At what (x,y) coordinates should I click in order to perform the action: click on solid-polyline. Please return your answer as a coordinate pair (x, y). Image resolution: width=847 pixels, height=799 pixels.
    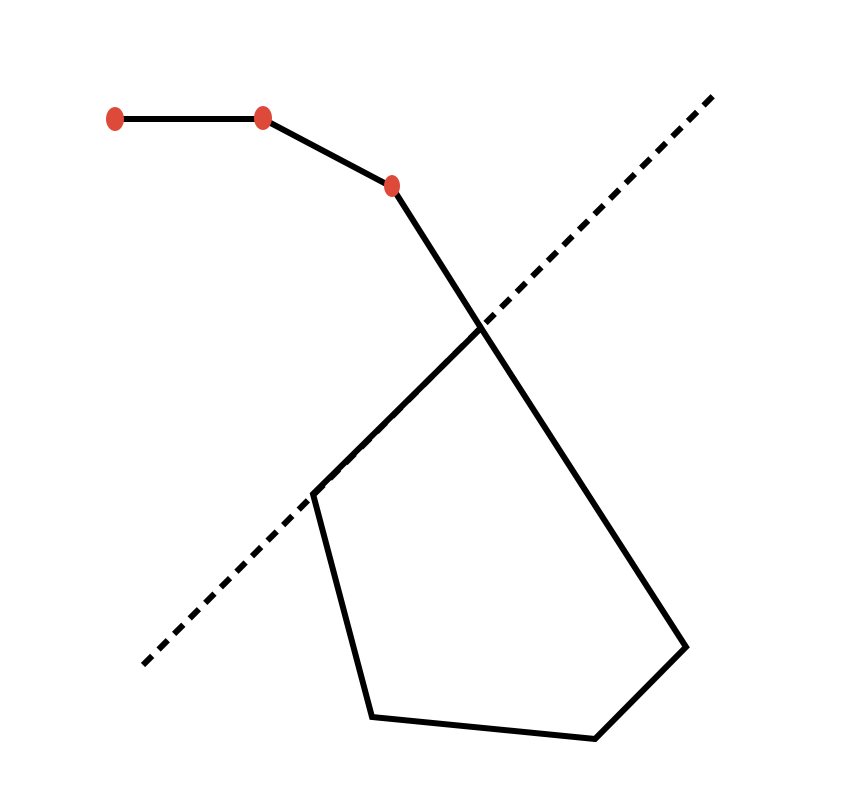
    Looking at the image, I should click on (299, 223).